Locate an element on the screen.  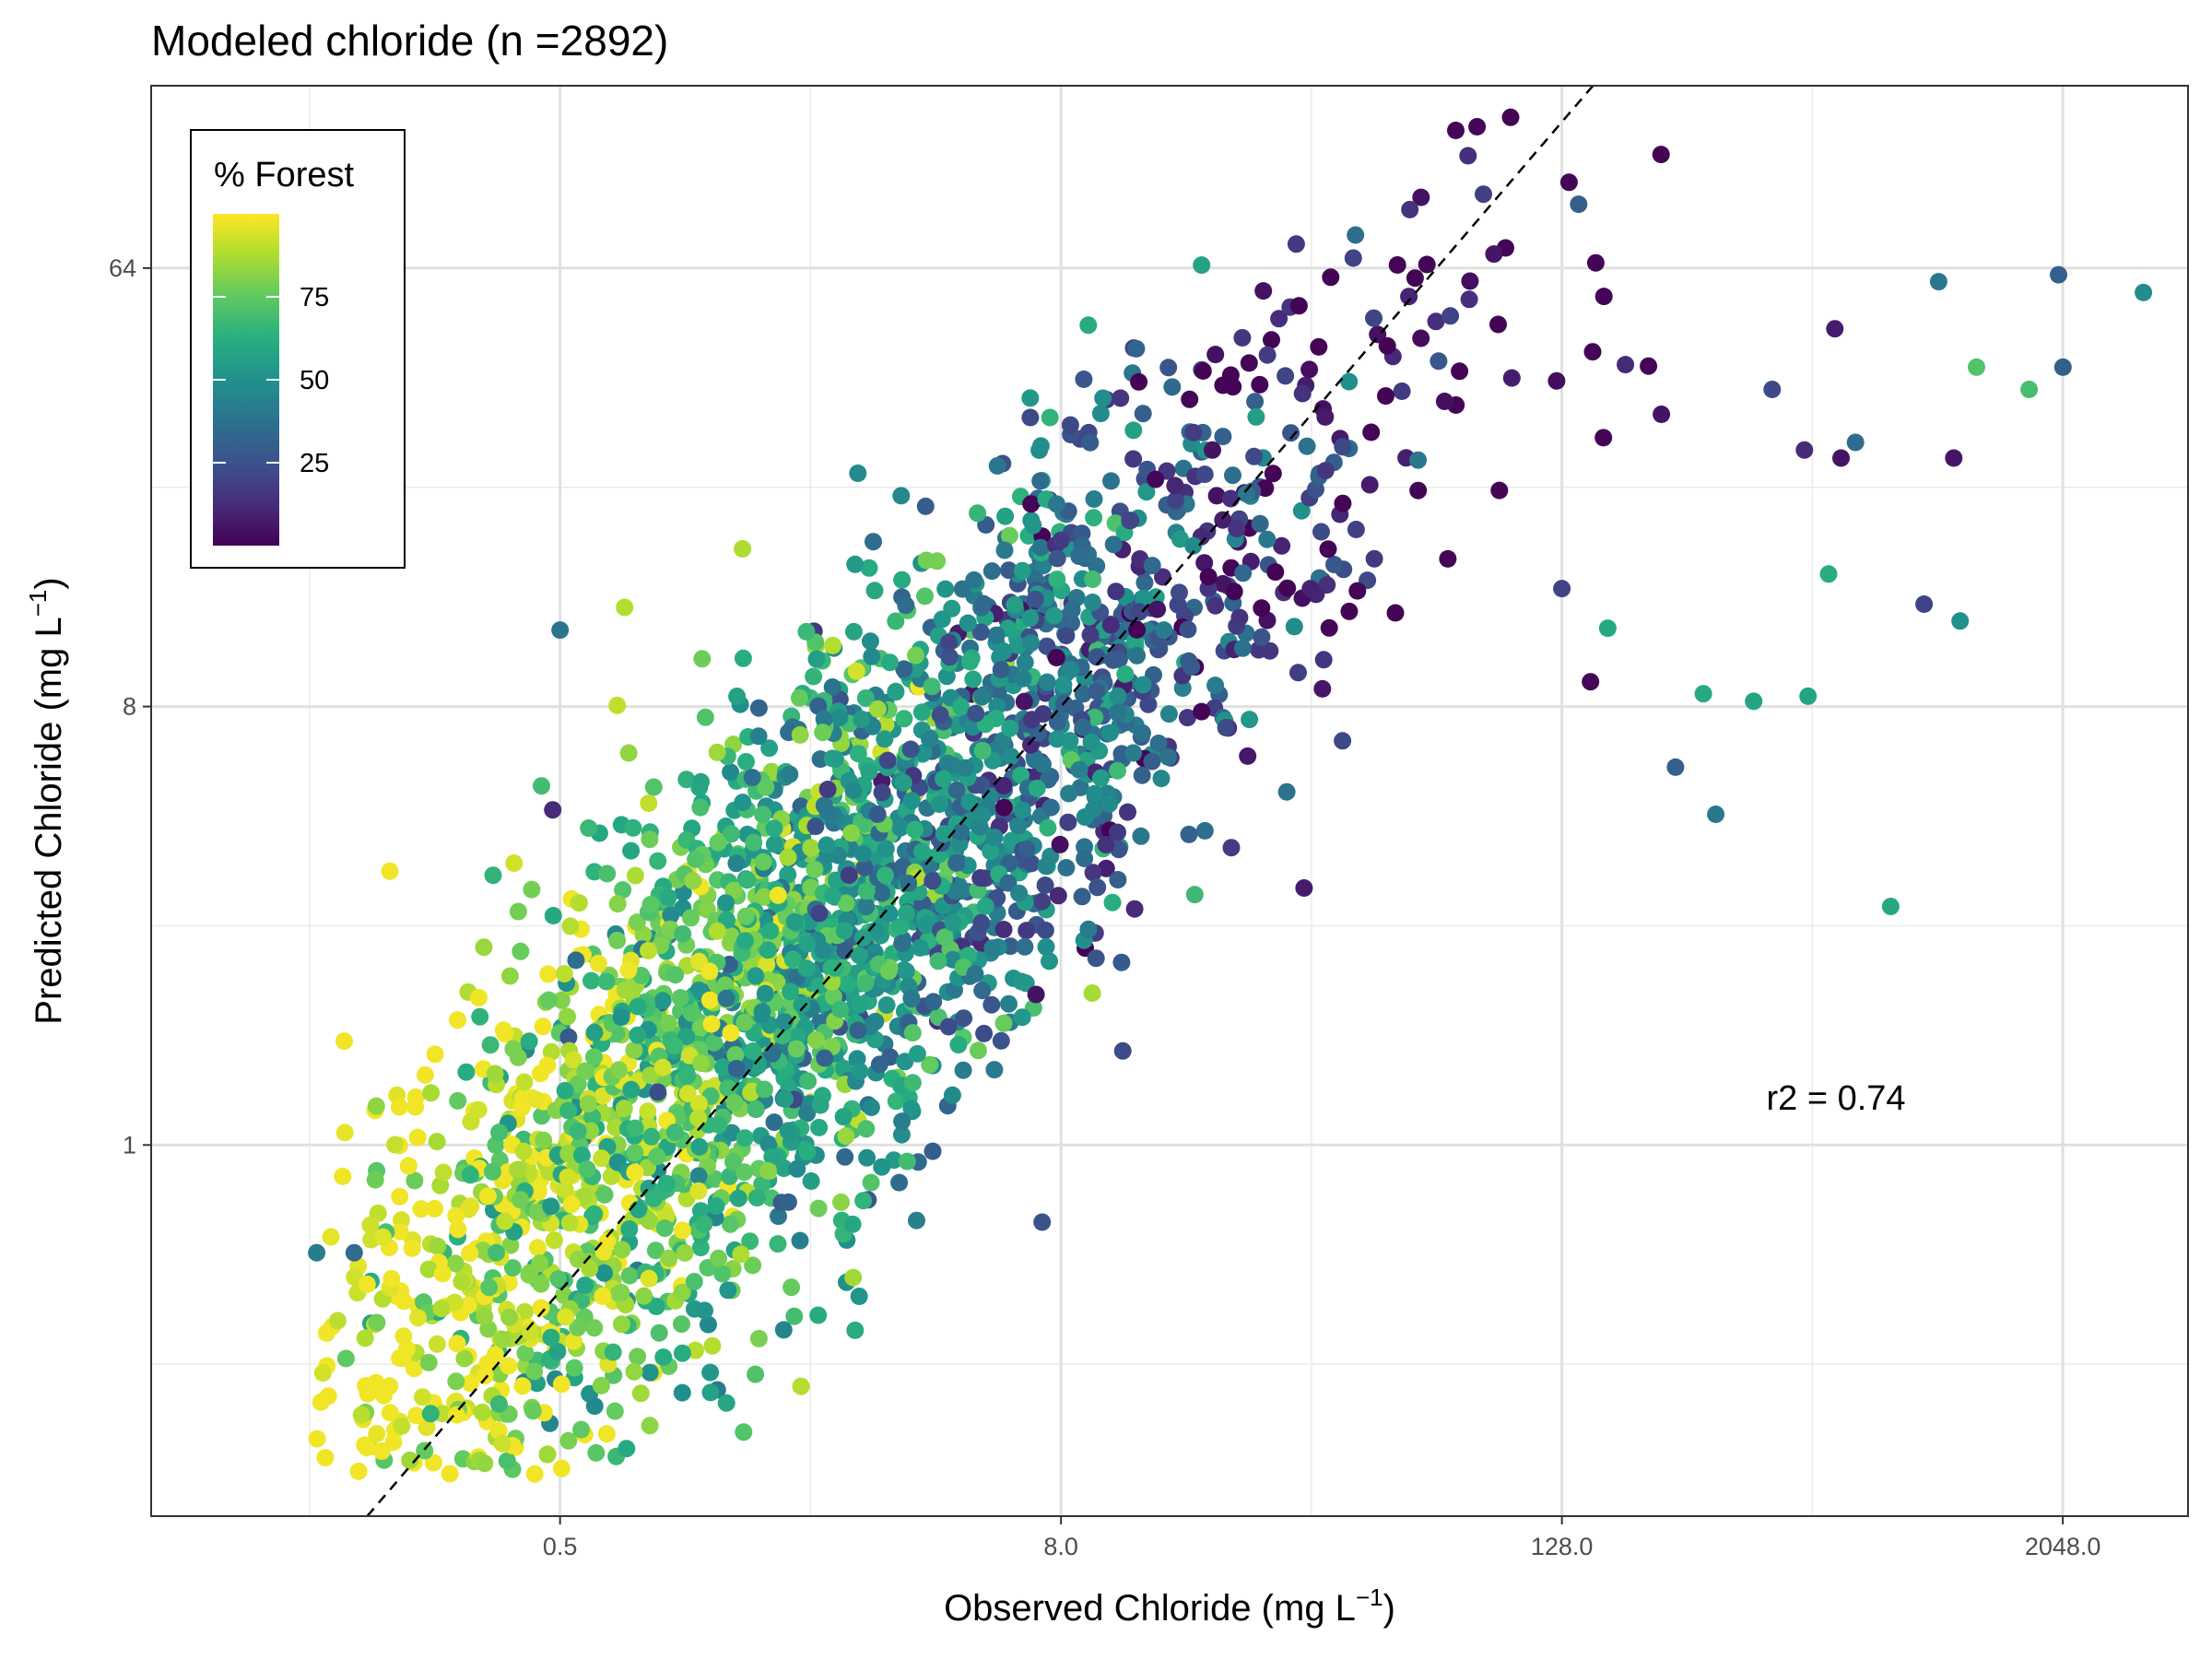
legend-ticks: 25 50 75 is located at coordinates (271, 380).